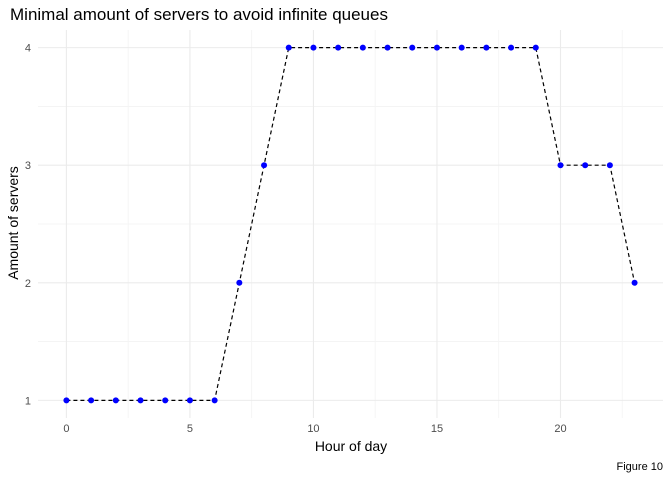 This screenshot has height=480, width=672. Describe the element at coordinates (640, 467) in the screenshot. I see `figure-caption: Figure 10` at that location.